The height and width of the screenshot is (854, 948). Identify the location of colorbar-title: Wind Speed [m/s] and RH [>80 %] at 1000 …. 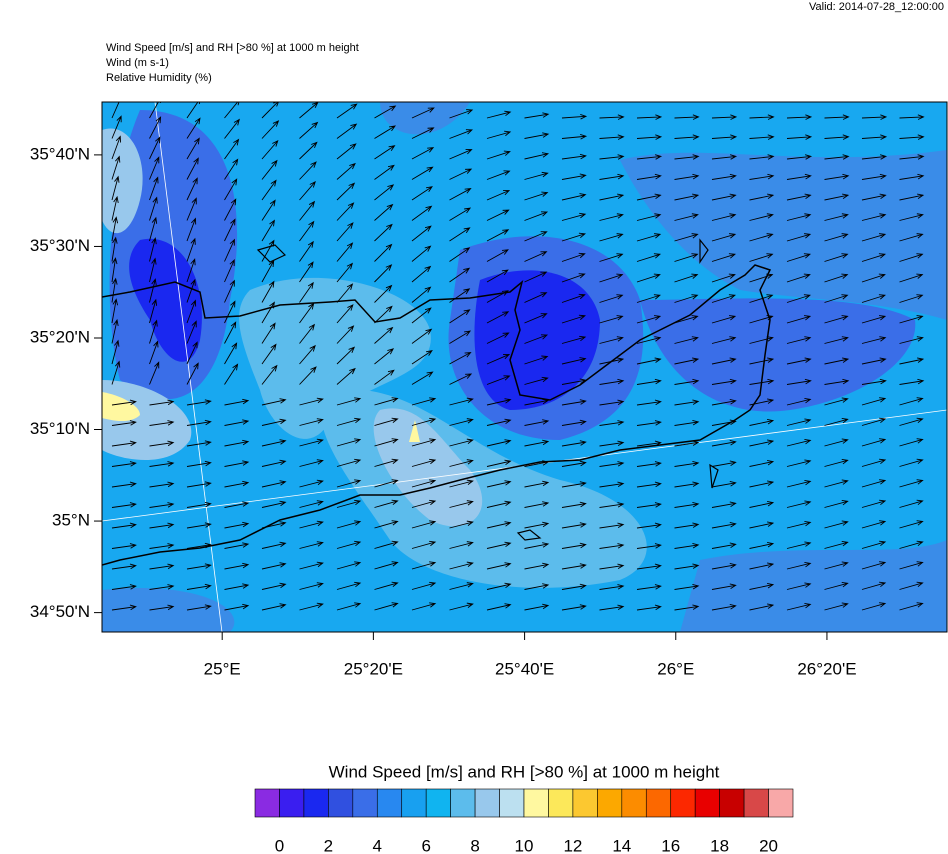
(524, 771).